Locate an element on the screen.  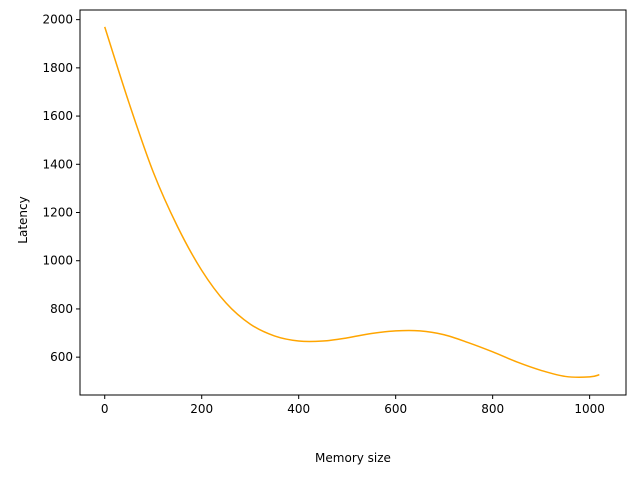
x-tick-label: 400 is located at coordinates (298, 409).